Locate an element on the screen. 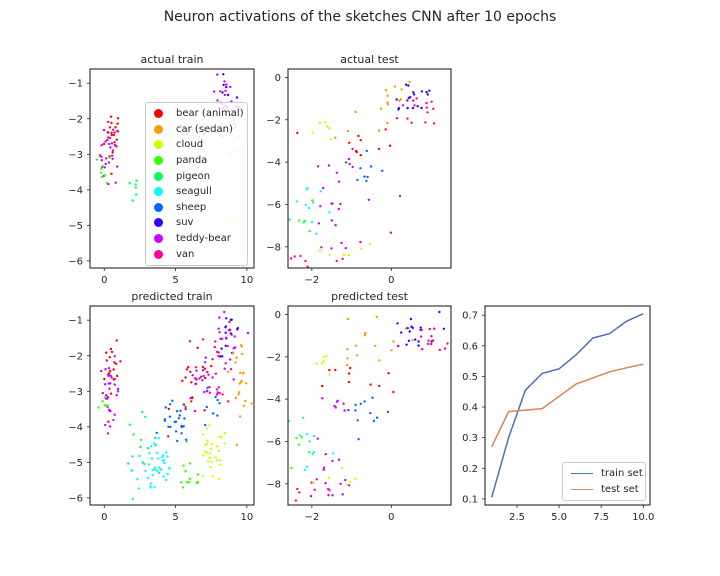  y-tick-label: 0.6 is located at coordinates (470, 346).